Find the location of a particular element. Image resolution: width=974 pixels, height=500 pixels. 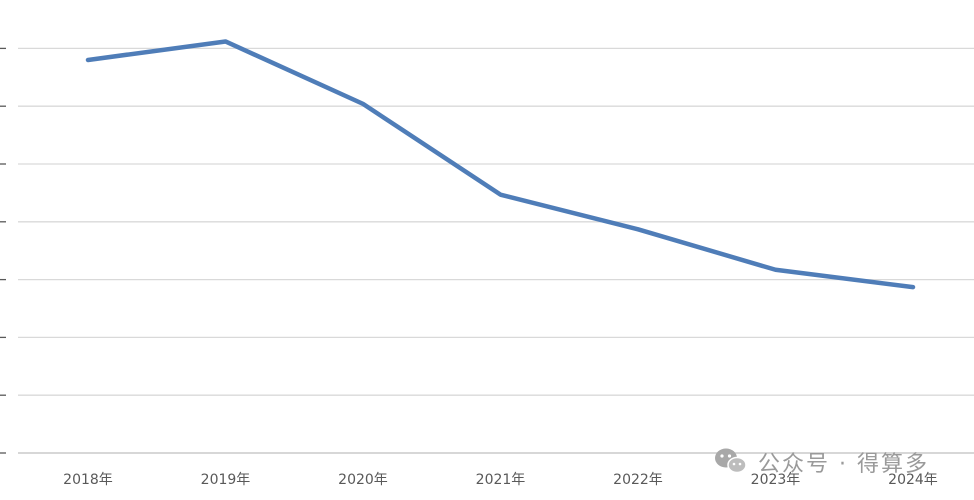

x-tick-label-6: 2024年 is located at coordinates (913, 480).